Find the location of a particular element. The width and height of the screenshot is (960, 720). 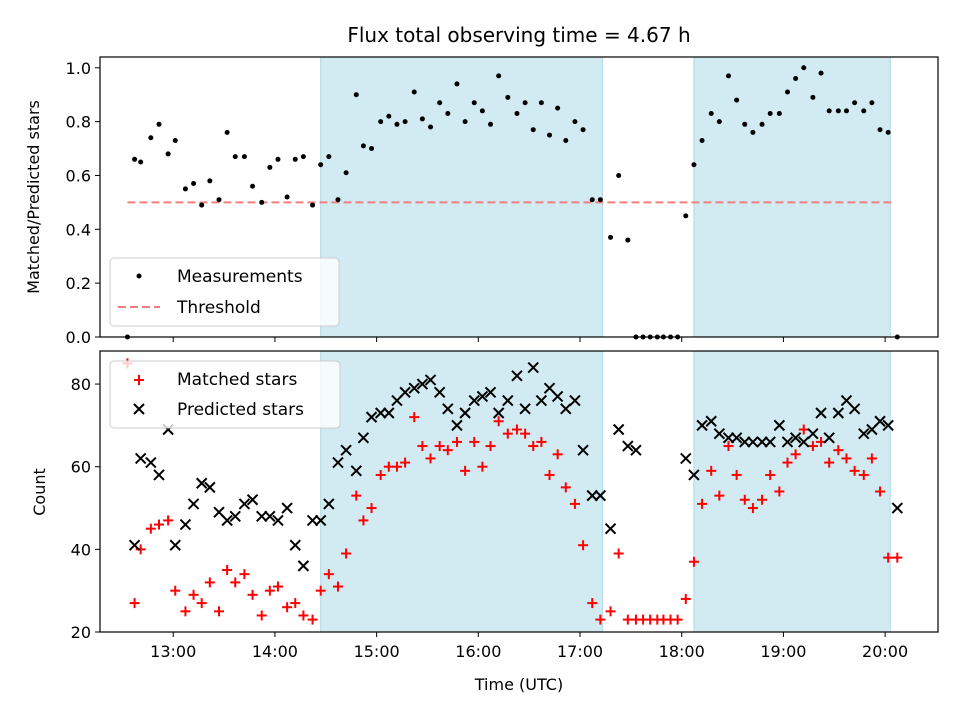

legend-matched-marker is located at coordinates (139, 380).